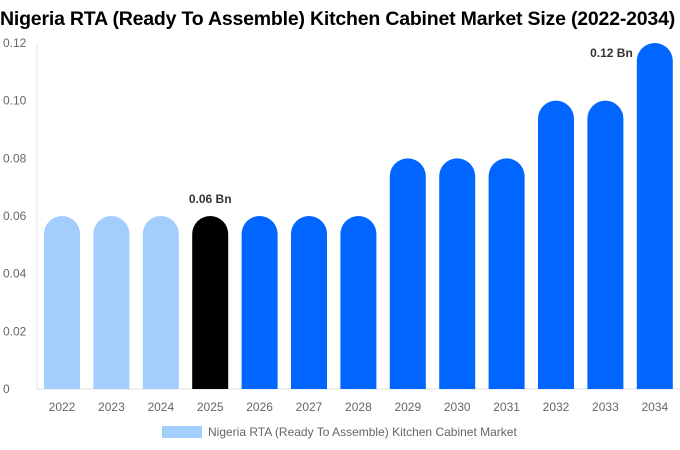 This screenshot has width=680, height=450. What do you see at coordinates (506, 407) in the screenshot?
I see `x-tick-label: 2031` at bounding box center [506, 407].